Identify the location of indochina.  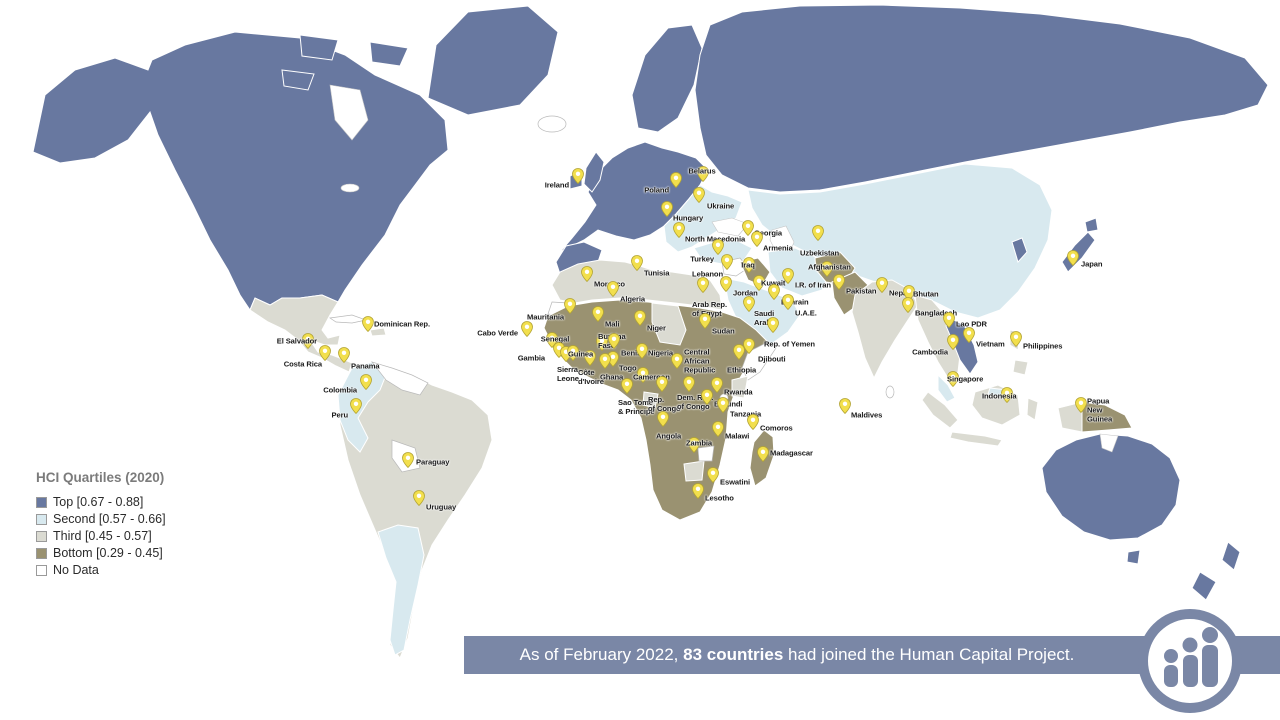
(937, 336).